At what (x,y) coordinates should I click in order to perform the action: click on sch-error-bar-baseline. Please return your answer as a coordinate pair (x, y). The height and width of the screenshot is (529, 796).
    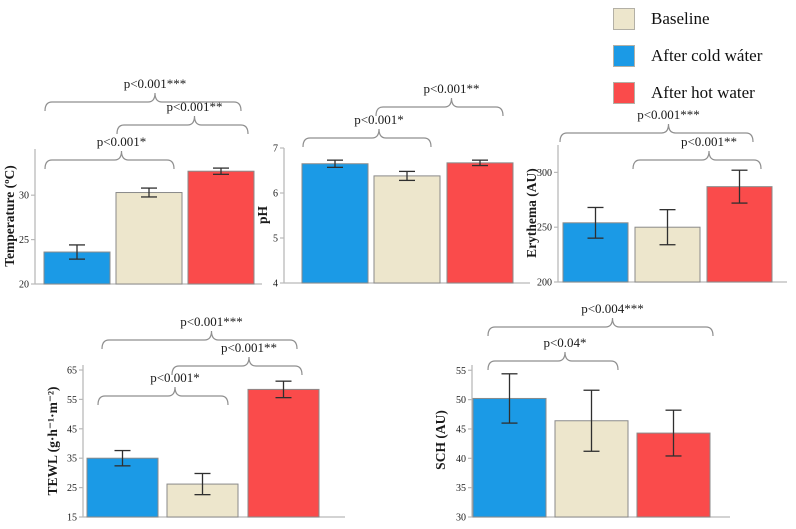
    Looking at the image, I should click on (591, 420).